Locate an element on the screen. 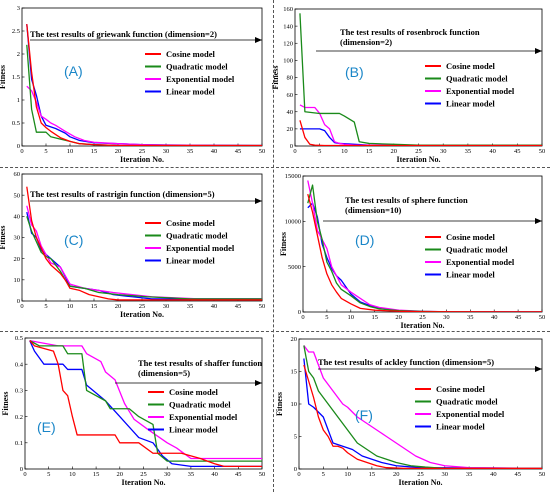 The width and height of the screenshot is (550, 492). panel-label: (B) is located at coordinates (354, 72).